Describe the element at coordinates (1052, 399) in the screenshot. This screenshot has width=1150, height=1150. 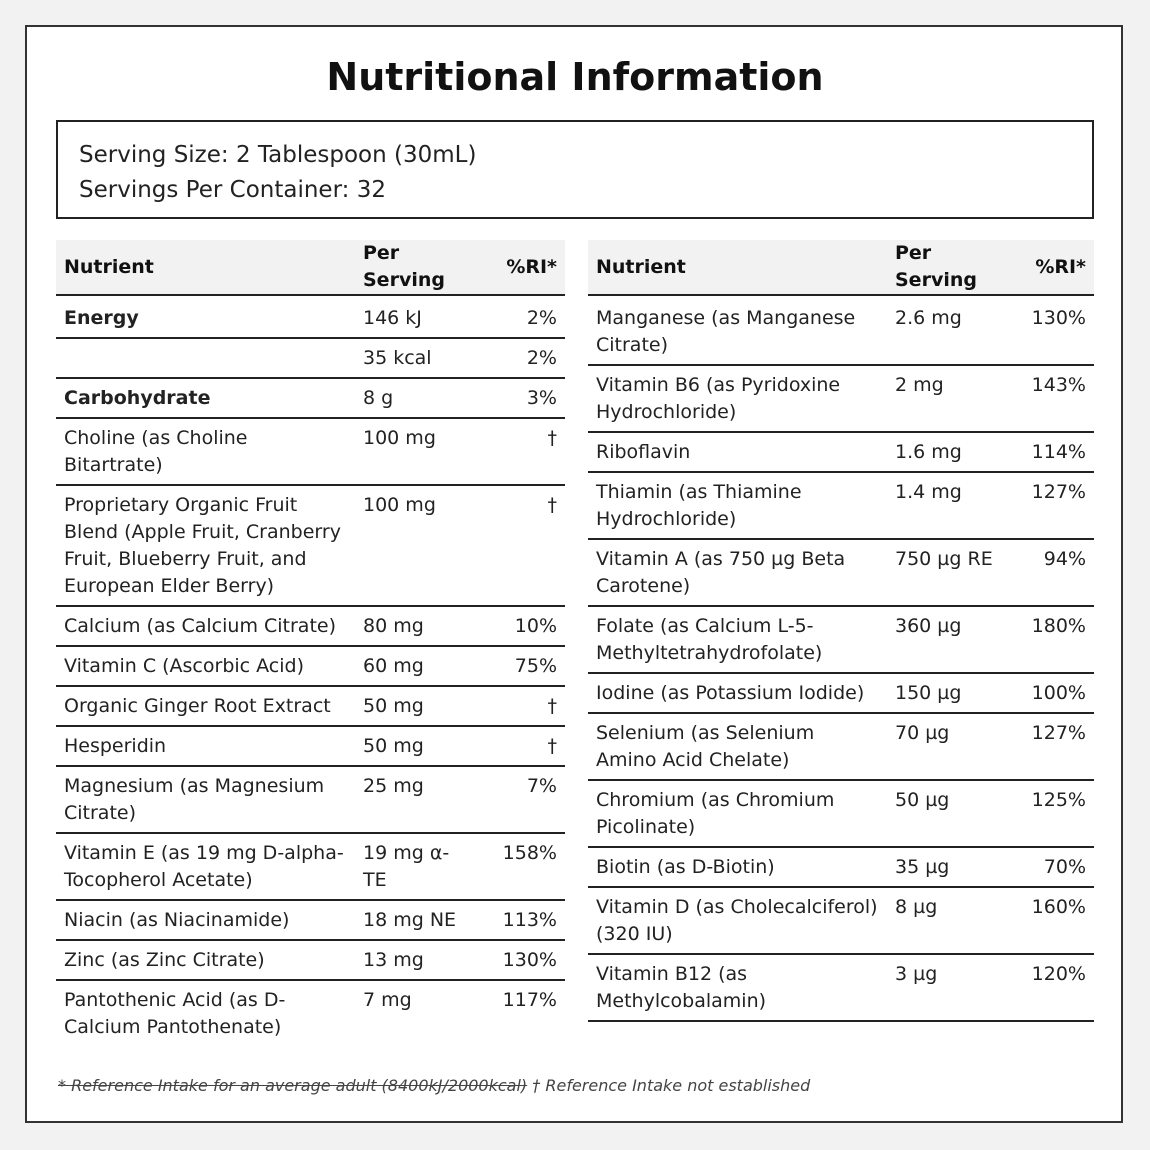
I see `ri-value: 143%` at that location.